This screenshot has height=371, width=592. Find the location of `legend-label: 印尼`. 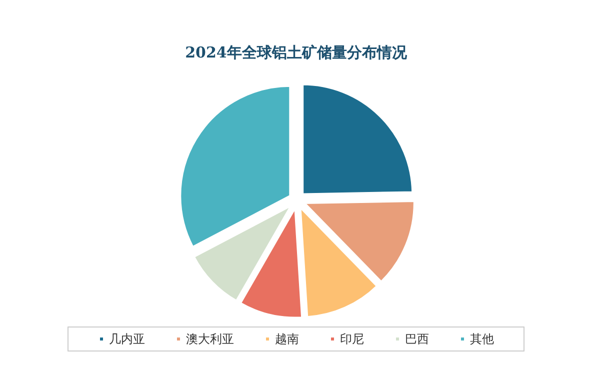

legend-label: 印尼 is located at coordinates (352, 339).